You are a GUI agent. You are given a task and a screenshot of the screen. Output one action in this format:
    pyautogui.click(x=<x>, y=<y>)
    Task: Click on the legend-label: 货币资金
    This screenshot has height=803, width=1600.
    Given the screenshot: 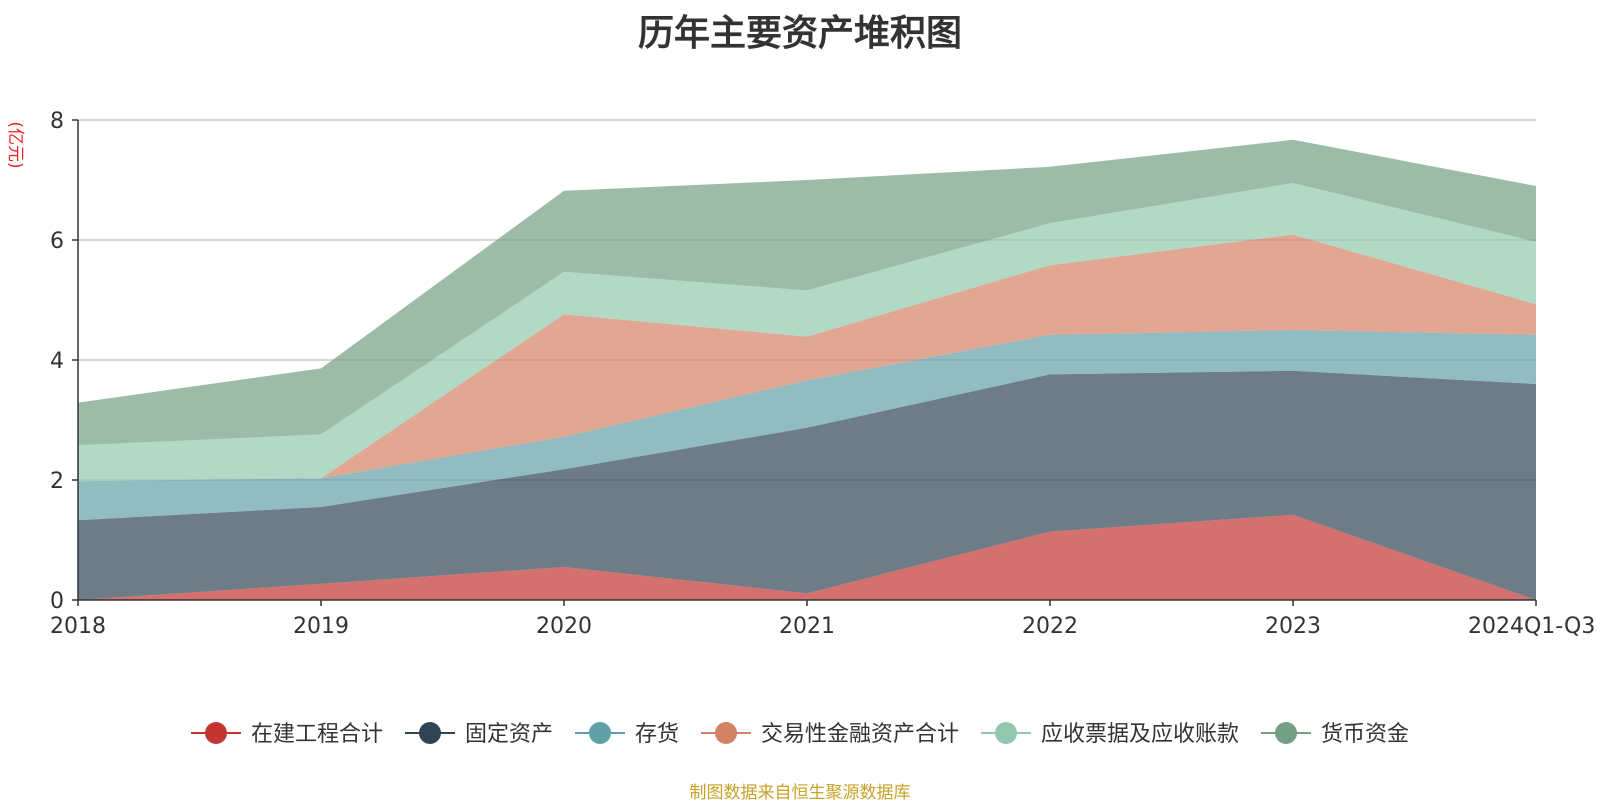 What is the action you would take?
    pyautogui.click(x=1365, y=734)
    